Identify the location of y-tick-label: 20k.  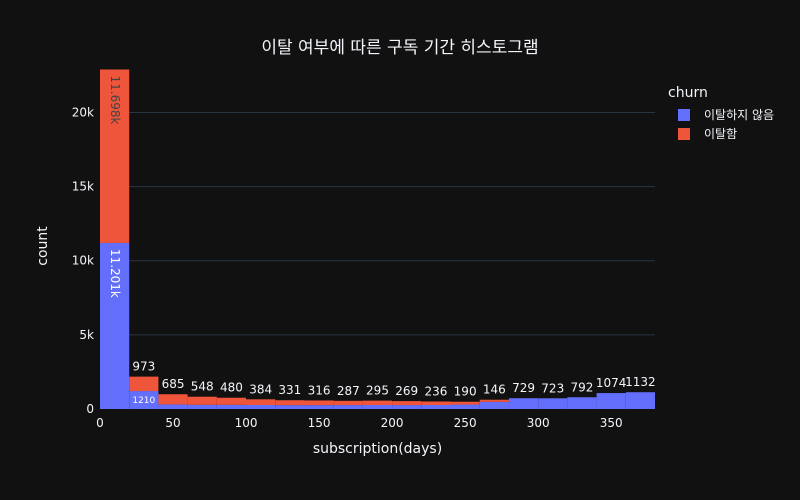
(83, 112).